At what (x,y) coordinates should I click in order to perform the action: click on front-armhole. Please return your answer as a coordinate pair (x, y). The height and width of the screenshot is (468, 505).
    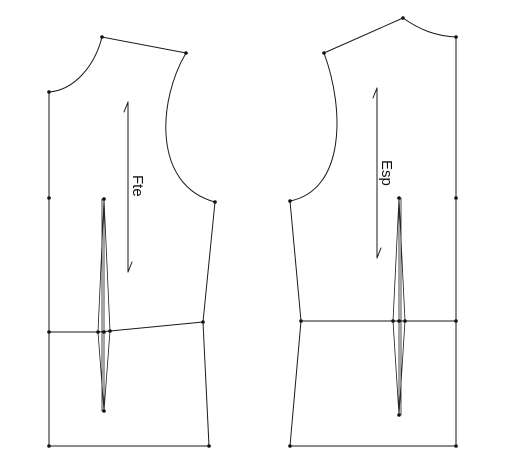
    Looking at the image, I should click on (190, 127).